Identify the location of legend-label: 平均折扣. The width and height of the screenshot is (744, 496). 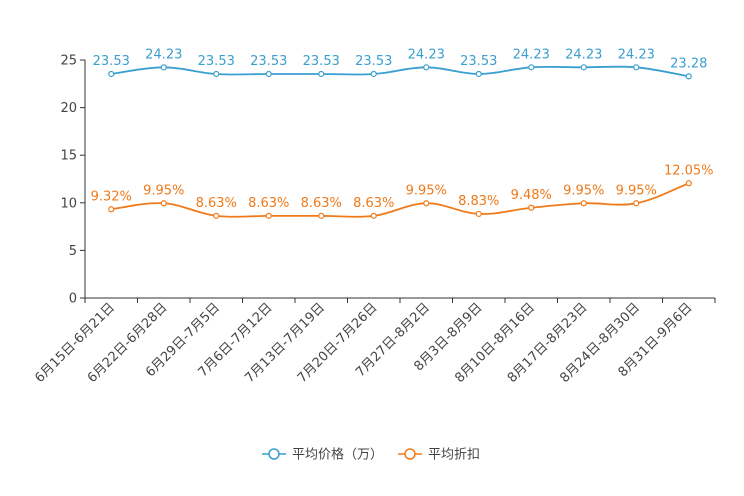
(454, 455).